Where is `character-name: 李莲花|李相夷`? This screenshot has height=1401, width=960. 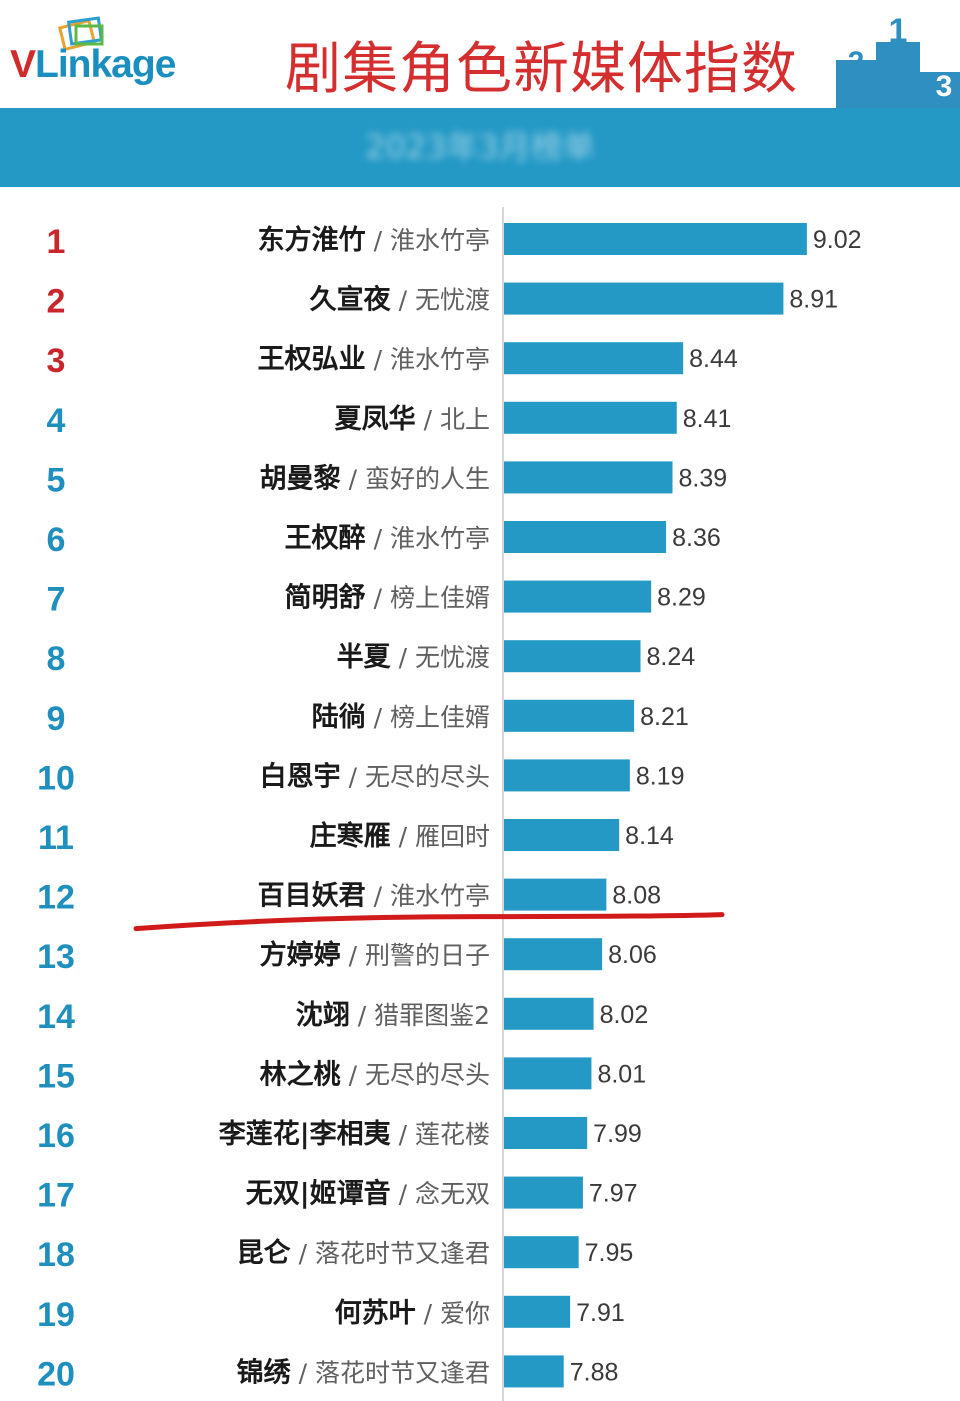
character-name: 李莲花|李相夷 is located at coordinates (305, 1134).